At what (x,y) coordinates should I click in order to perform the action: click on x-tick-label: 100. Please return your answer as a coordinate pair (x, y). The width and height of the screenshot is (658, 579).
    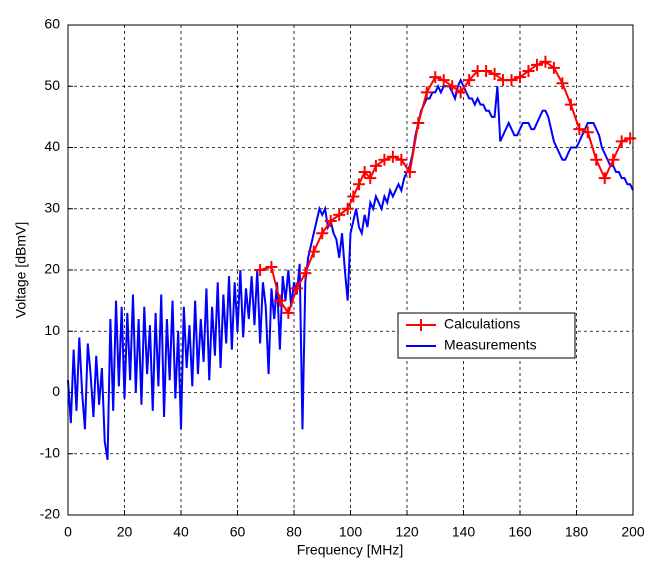
    Looking at the image, I should click on (351, 532).